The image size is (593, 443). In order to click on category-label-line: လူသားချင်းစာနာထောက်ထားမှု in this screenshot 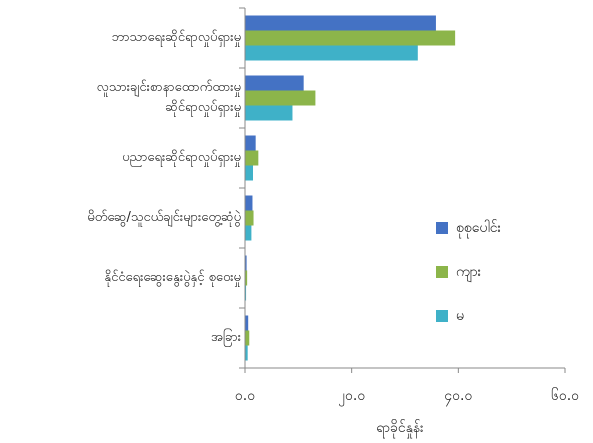, I will do `click(168, 87)`.